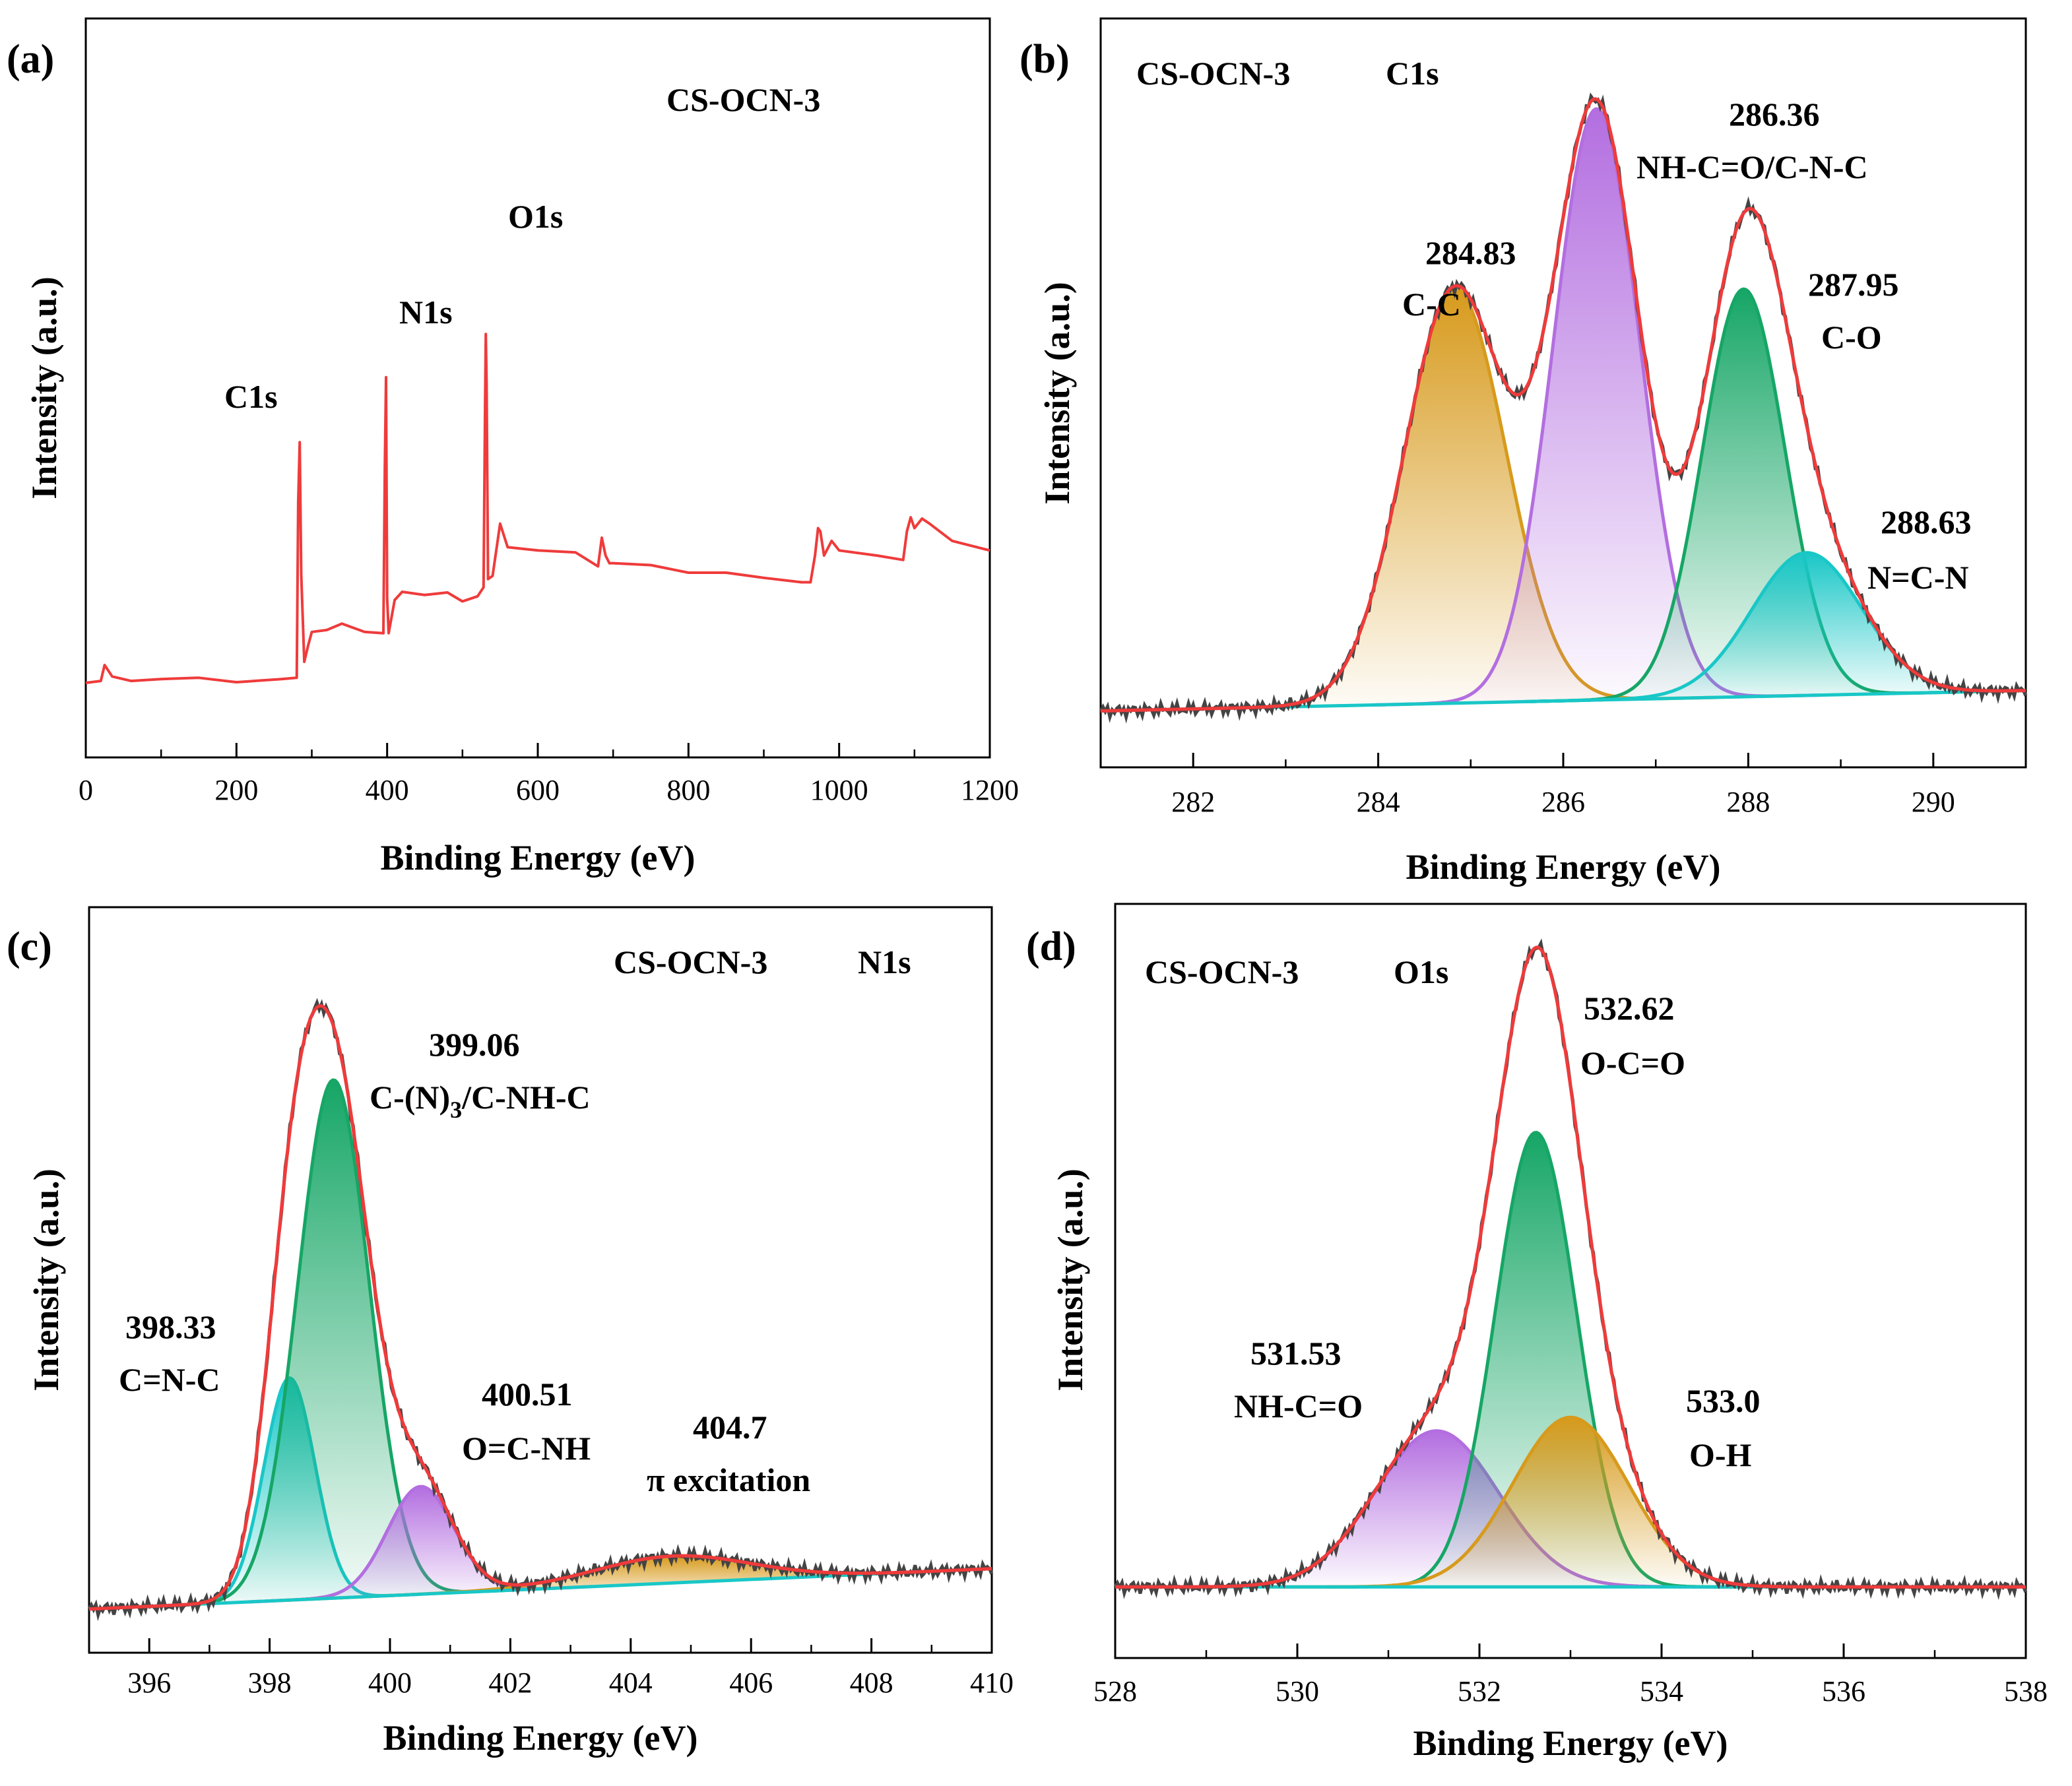  I want to click on baseline-c, so click(540, 1589).